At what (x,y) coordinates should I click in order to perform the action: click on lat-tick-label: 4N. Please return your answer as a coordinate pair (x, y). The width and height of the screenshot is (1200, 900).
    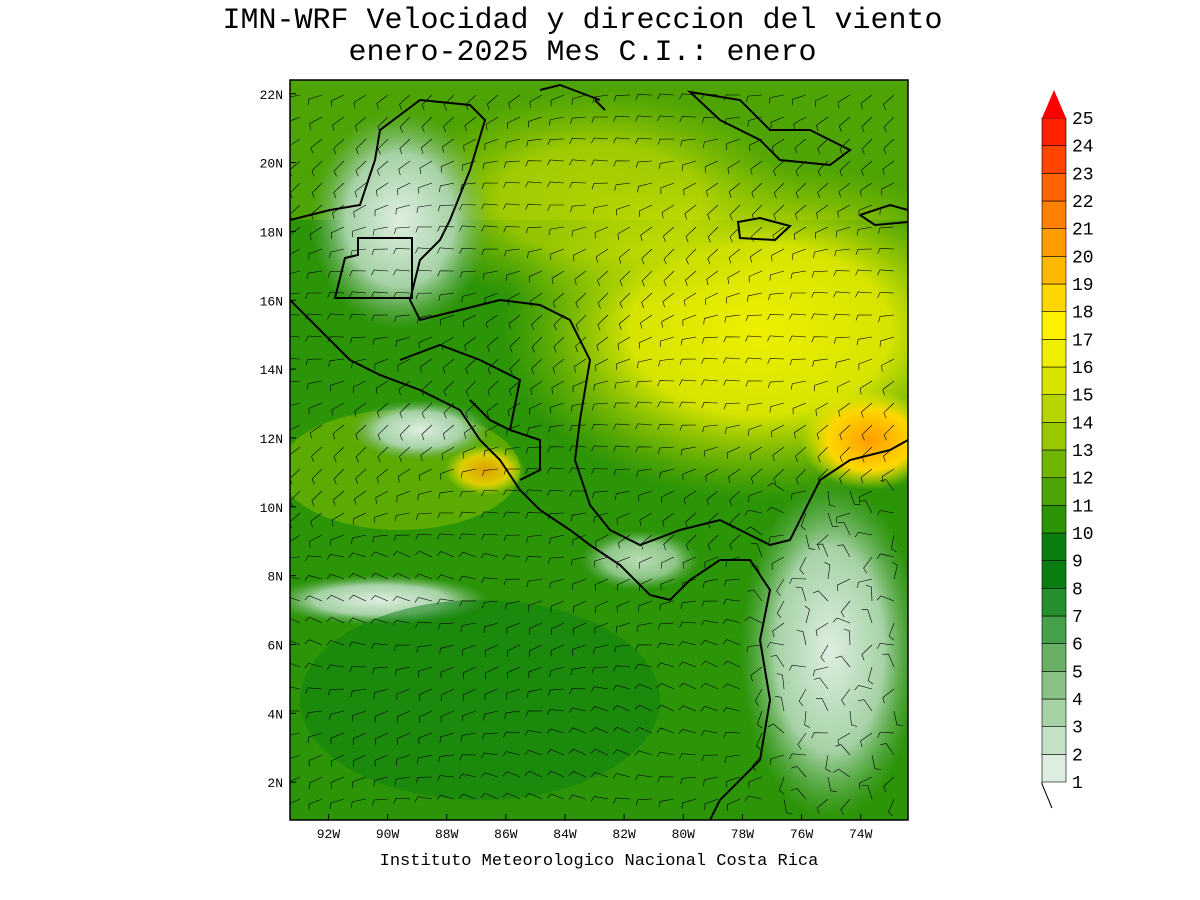
    Looking at the image, I should click on (275, 714).